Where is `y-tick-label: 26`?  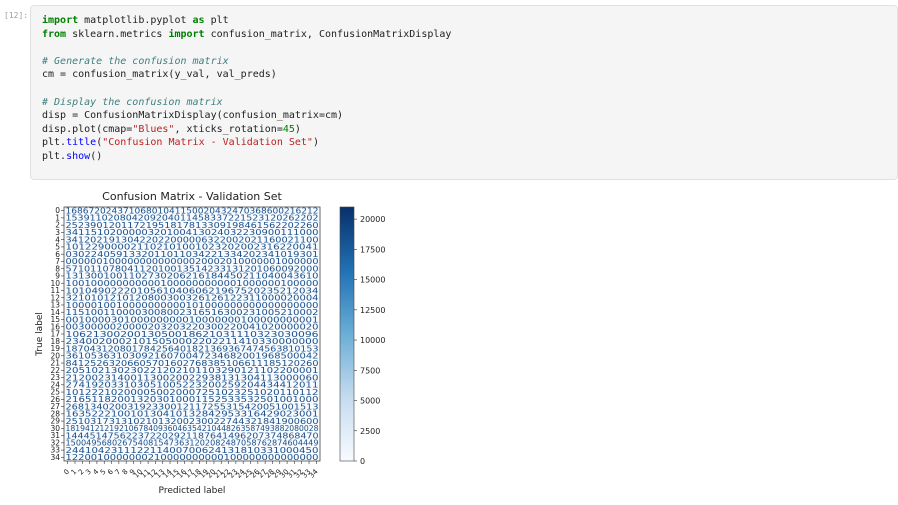
y-tick-label: 26 is located at coordinates (55, 399).